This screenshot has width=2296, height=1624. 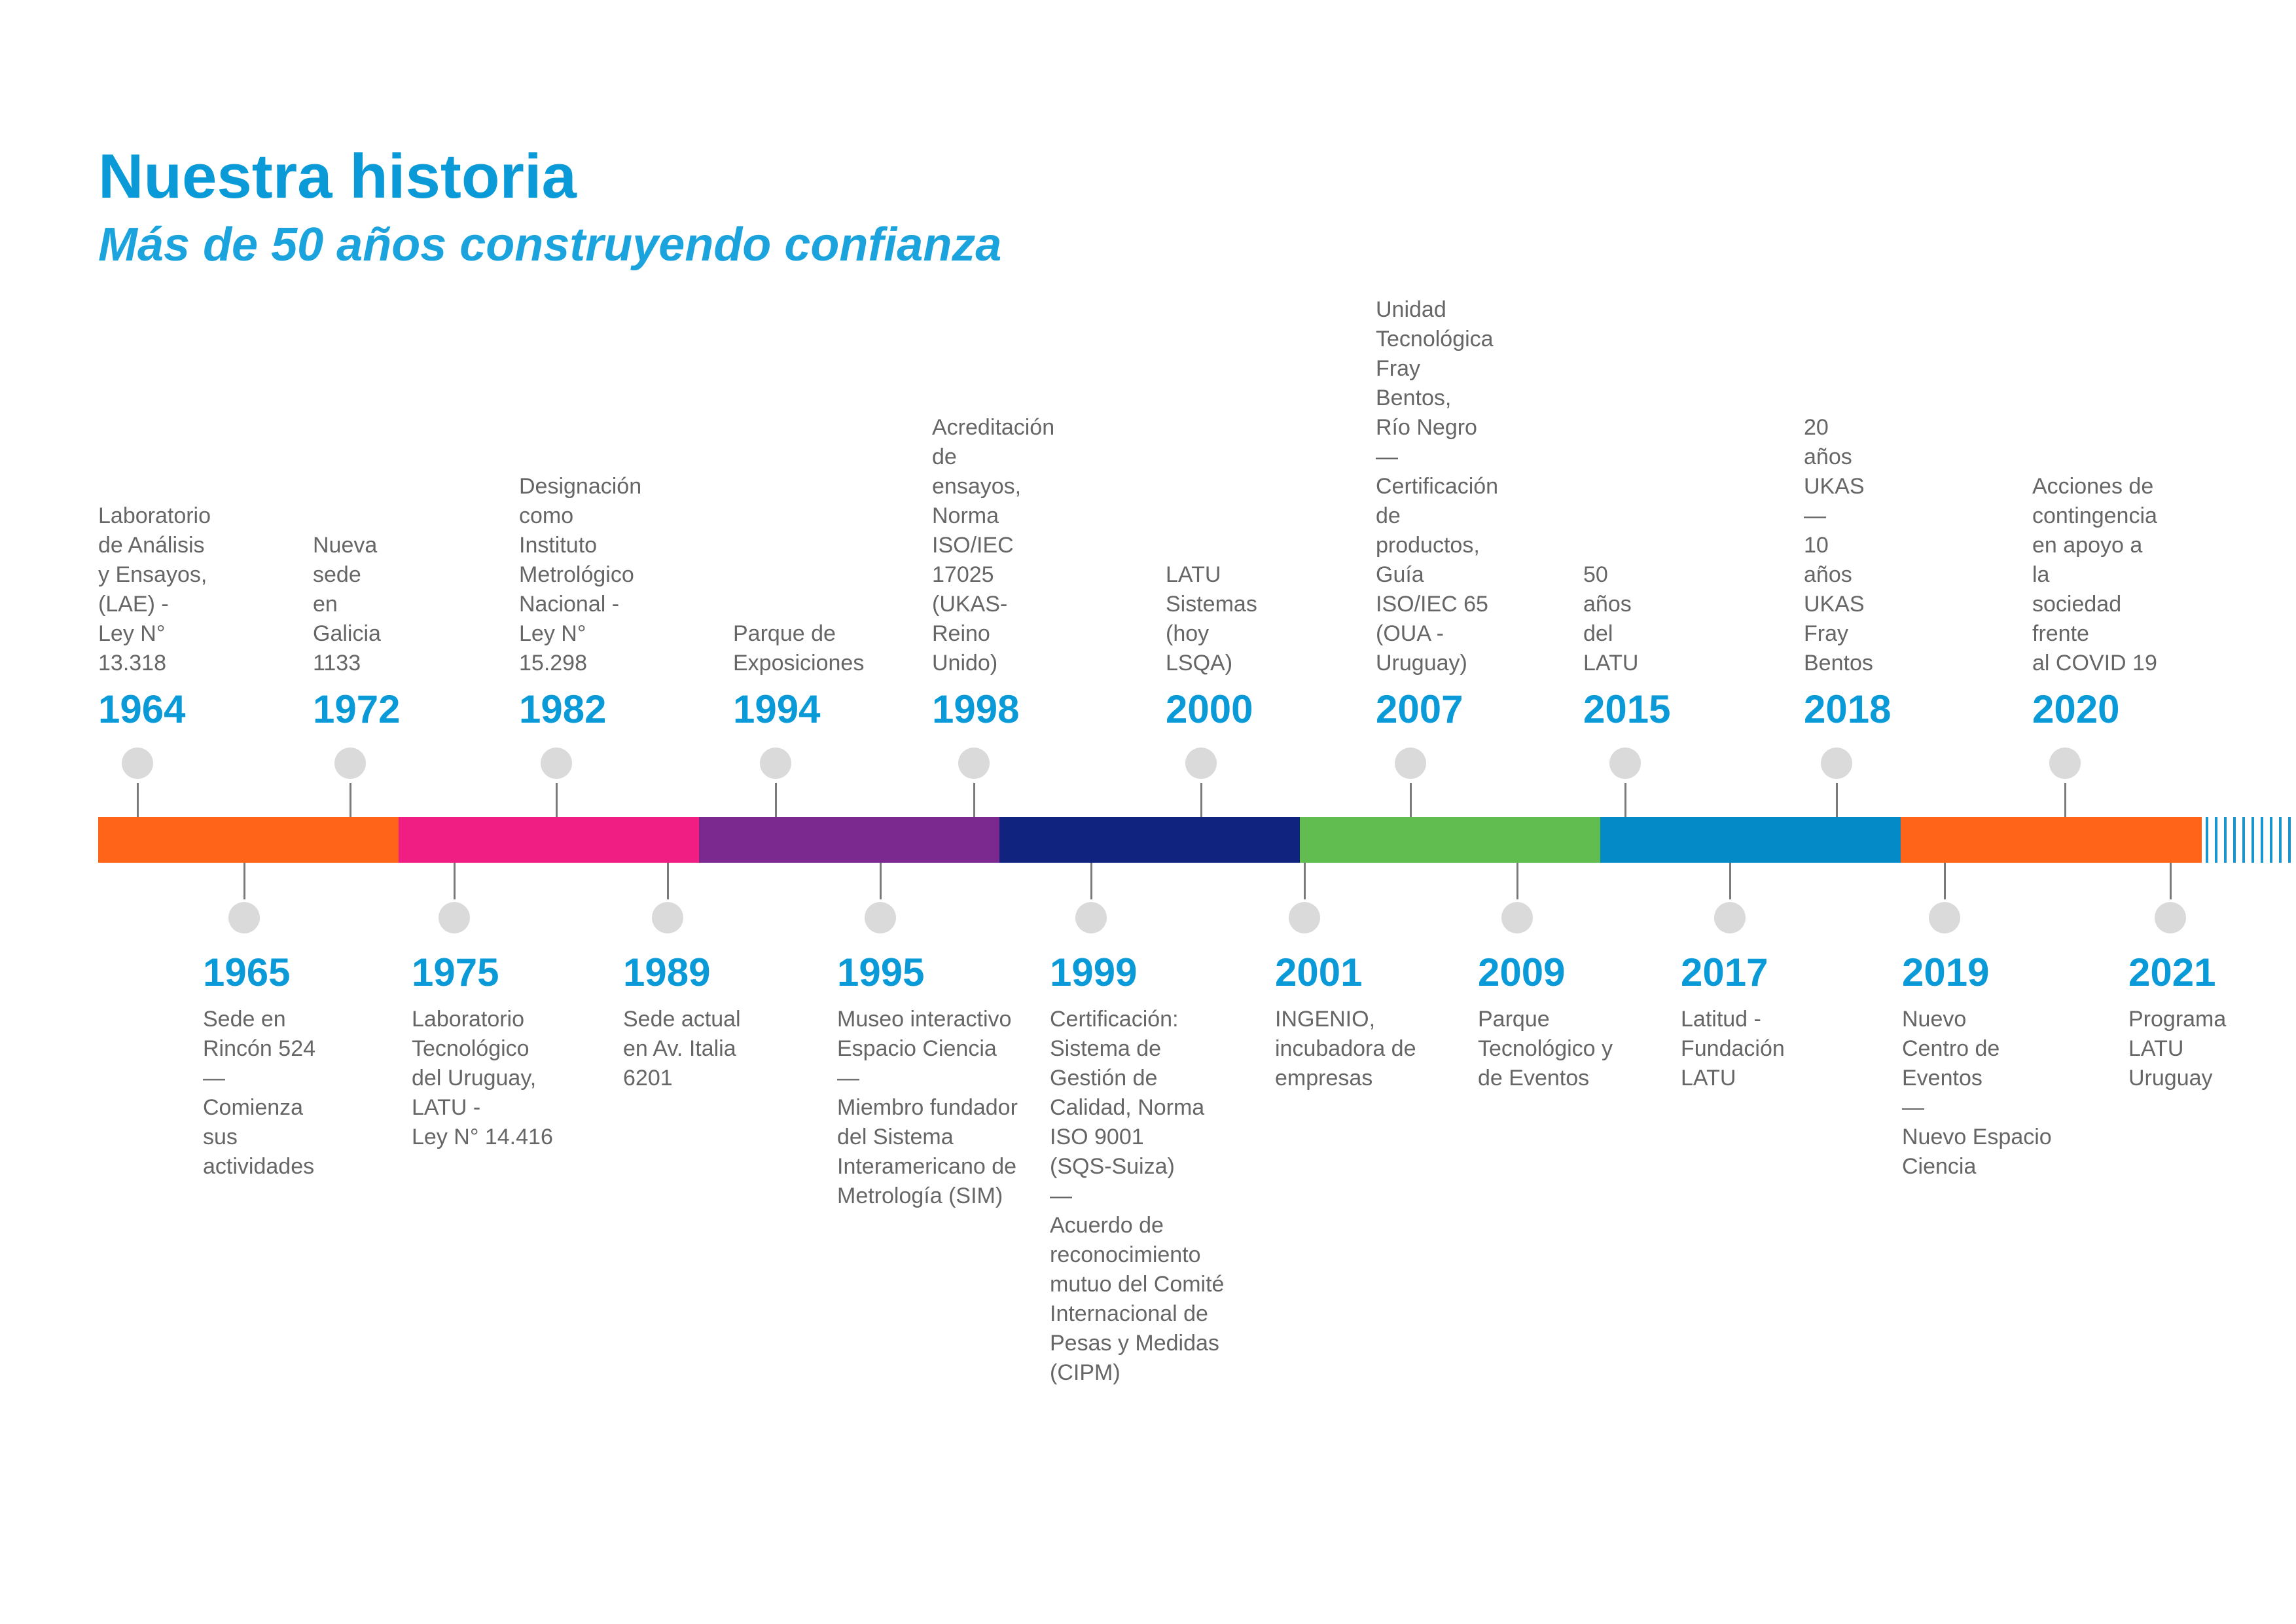 What do you see at coordinates (2076, 709) in the screenshot?
I see `milestone-year: 2020` at bounding box center [2076, 709].